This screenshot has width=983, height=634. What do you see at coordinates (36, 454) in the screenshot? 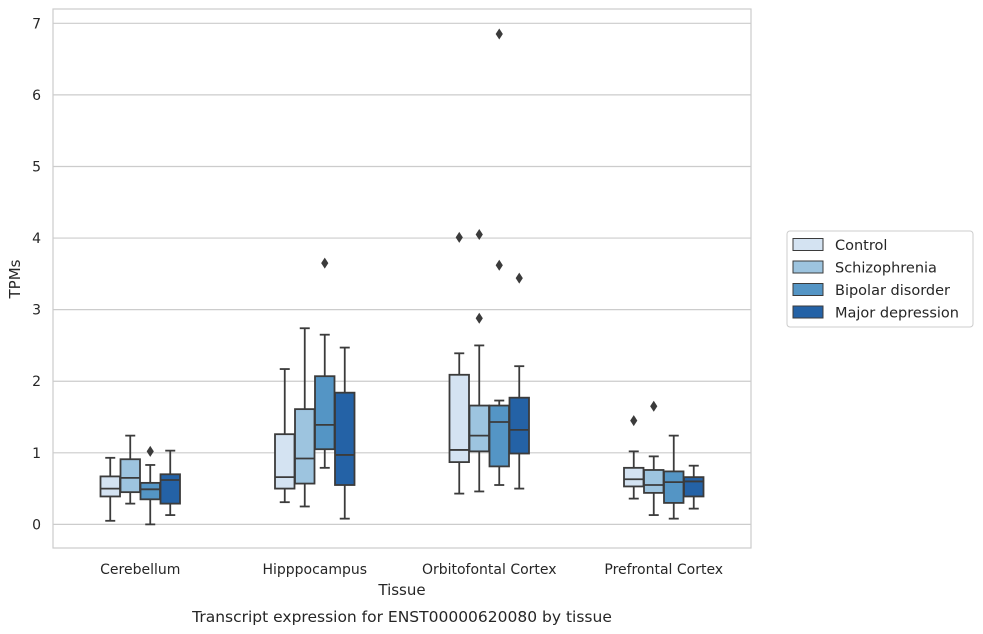
I see `y-tick-label: 1` at bounding box center [36, 454].